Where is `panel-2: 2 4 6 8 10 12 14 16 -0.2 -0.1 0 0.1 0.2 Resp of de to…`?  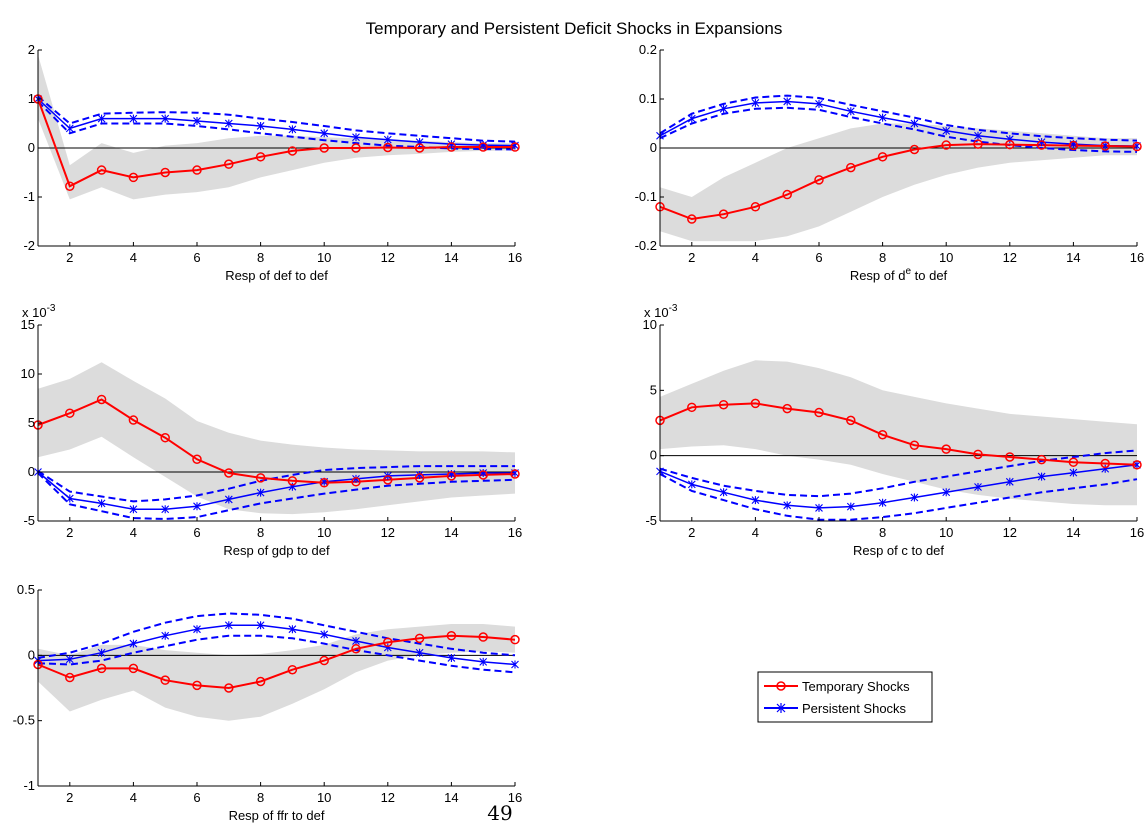 panel-2: 2 4 6 8 10 12 14 16 -0.2 -0.1 0 0.1 0.2 Resp of de to… is located at coordinates (890, 162).